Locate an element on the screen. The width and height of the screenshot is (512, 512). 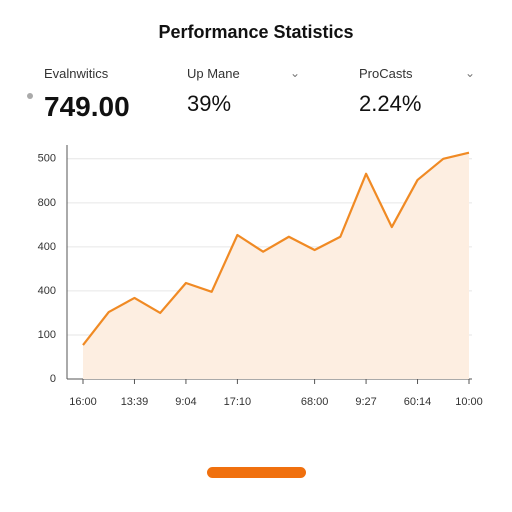
scroll-indicator is located at coordinates (256, 472).